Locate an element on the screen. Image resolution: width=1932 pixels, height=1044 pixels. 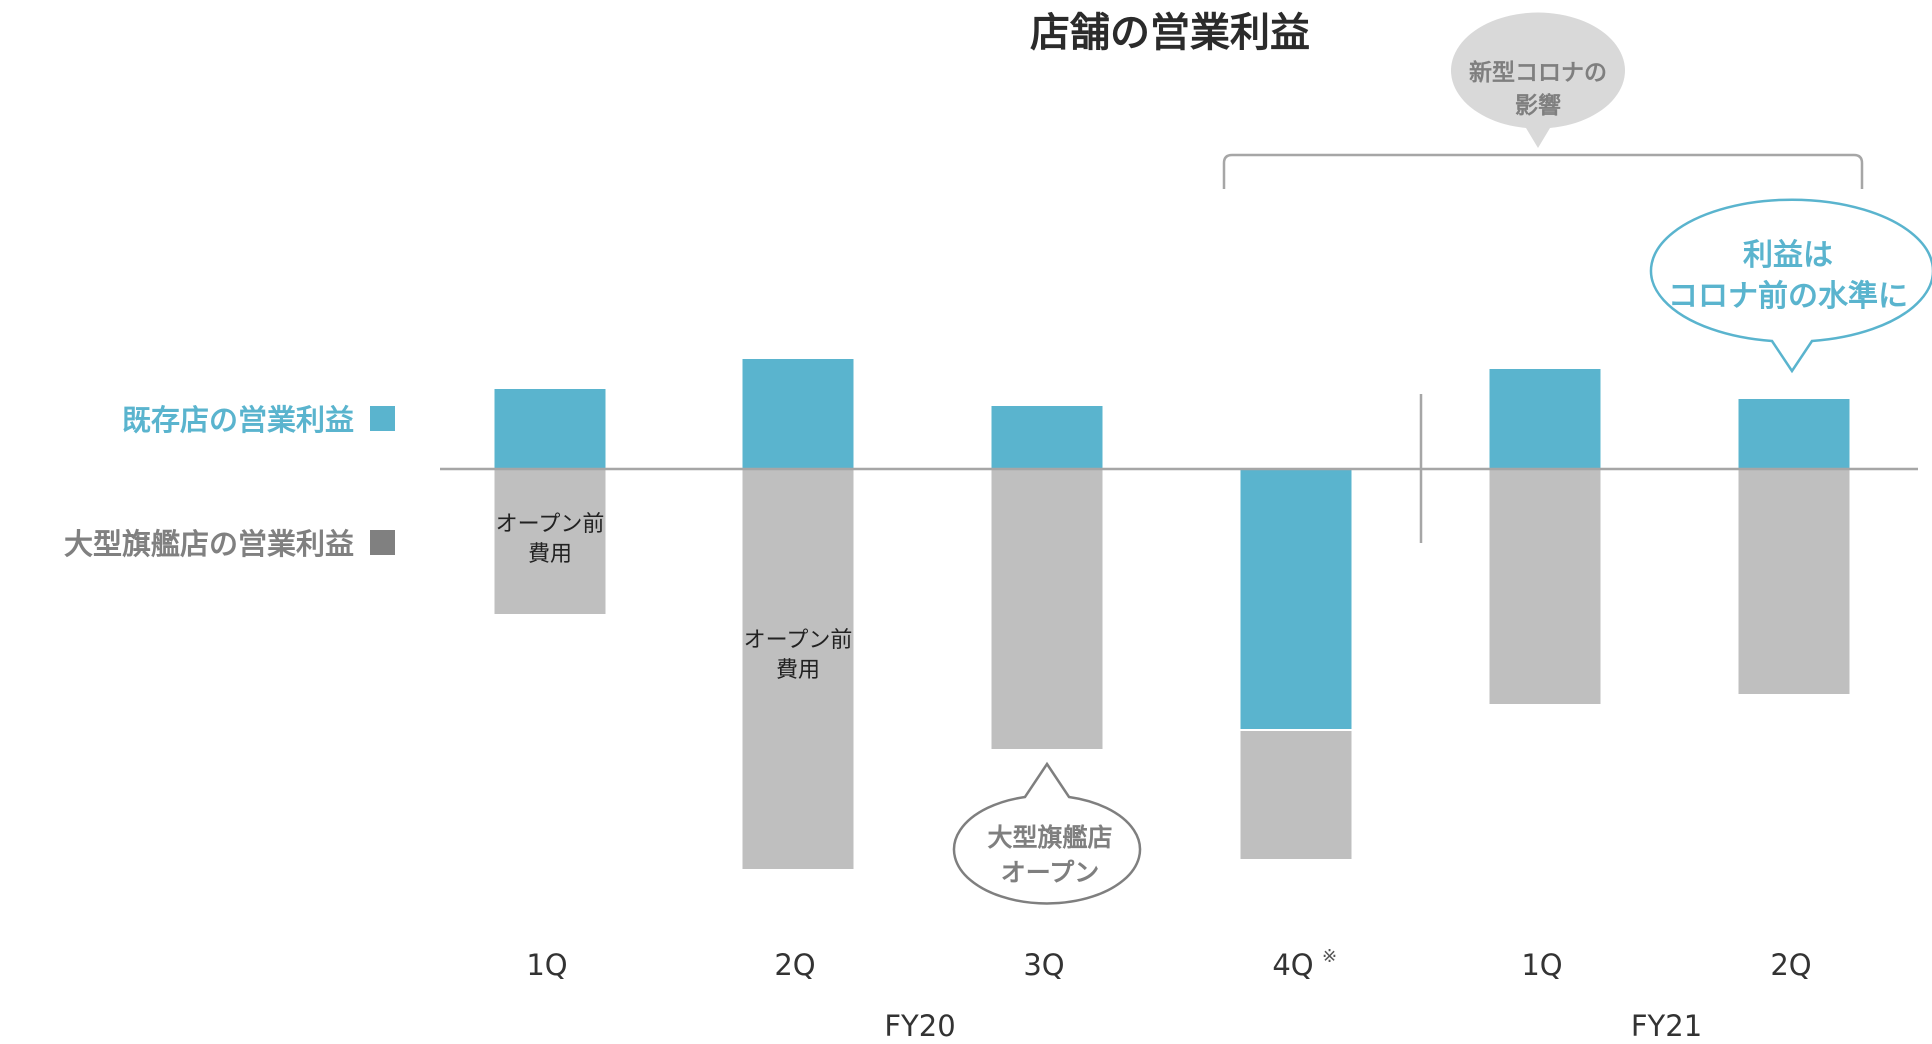
callout-flagship-open: 大型旗艦店 オープン is located at coordinates (1047, 833).